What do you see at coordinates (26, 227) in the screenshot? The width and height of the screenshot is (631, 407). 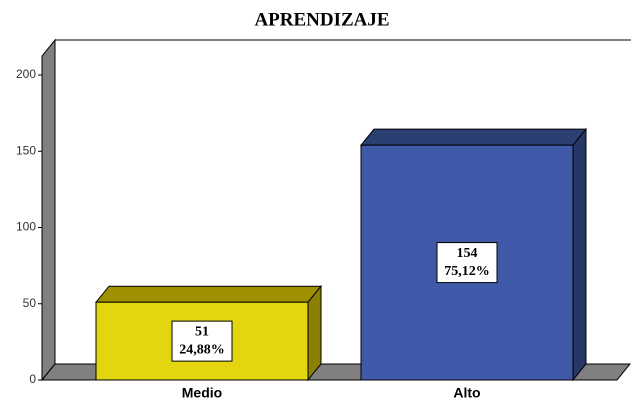 I see `y-tick-label: 100` at bounding box center [26, 227].